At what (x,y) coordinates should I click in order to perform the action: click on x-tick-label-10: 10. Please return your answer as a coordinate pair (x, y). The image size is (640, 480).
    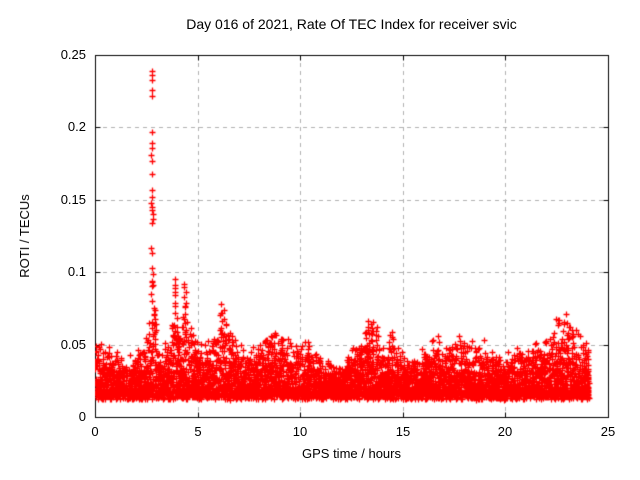
    Looking at the image, I should click on (300, 431).